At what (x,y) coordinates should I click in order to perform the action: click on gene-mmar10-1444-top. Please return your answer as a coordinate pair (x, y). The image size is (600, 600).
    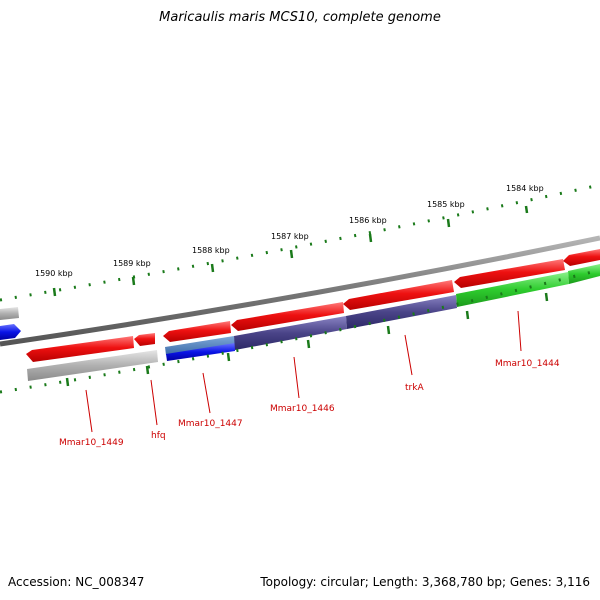
    Looking at the image, I should click on (509, 273).